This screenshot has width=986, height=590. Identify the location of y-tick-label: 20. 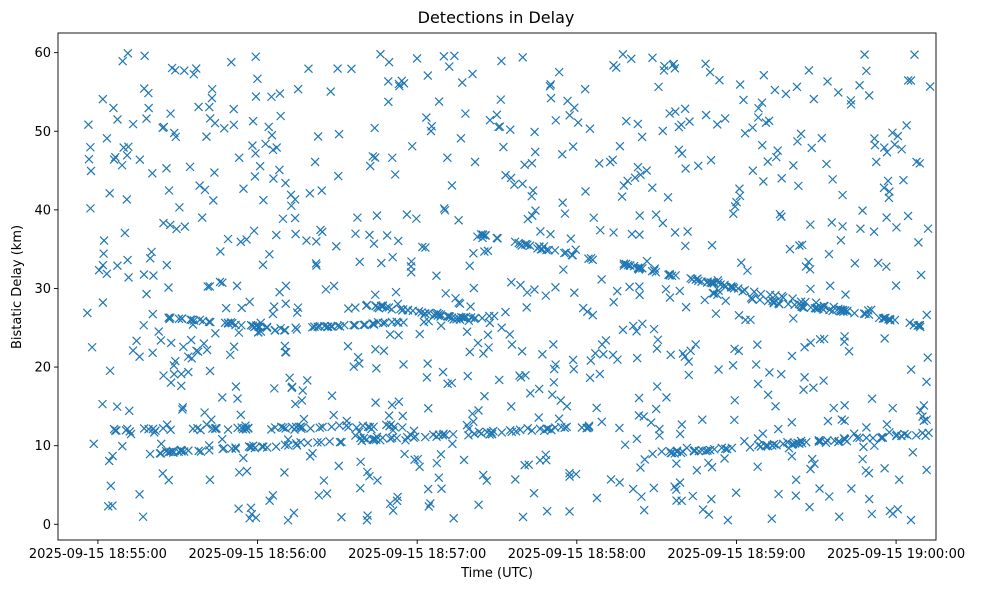
(42, 368).